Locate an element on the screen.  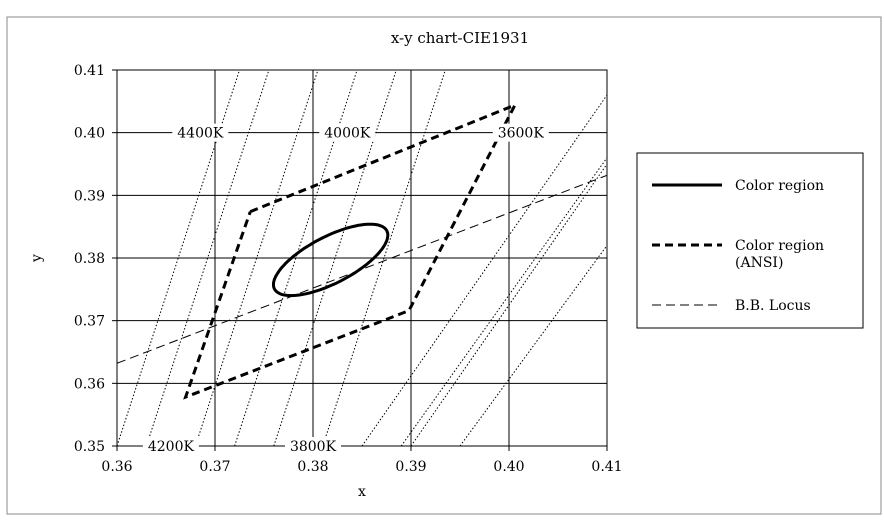
isotherm-label: 3600K is located at coordinates (521, 134).